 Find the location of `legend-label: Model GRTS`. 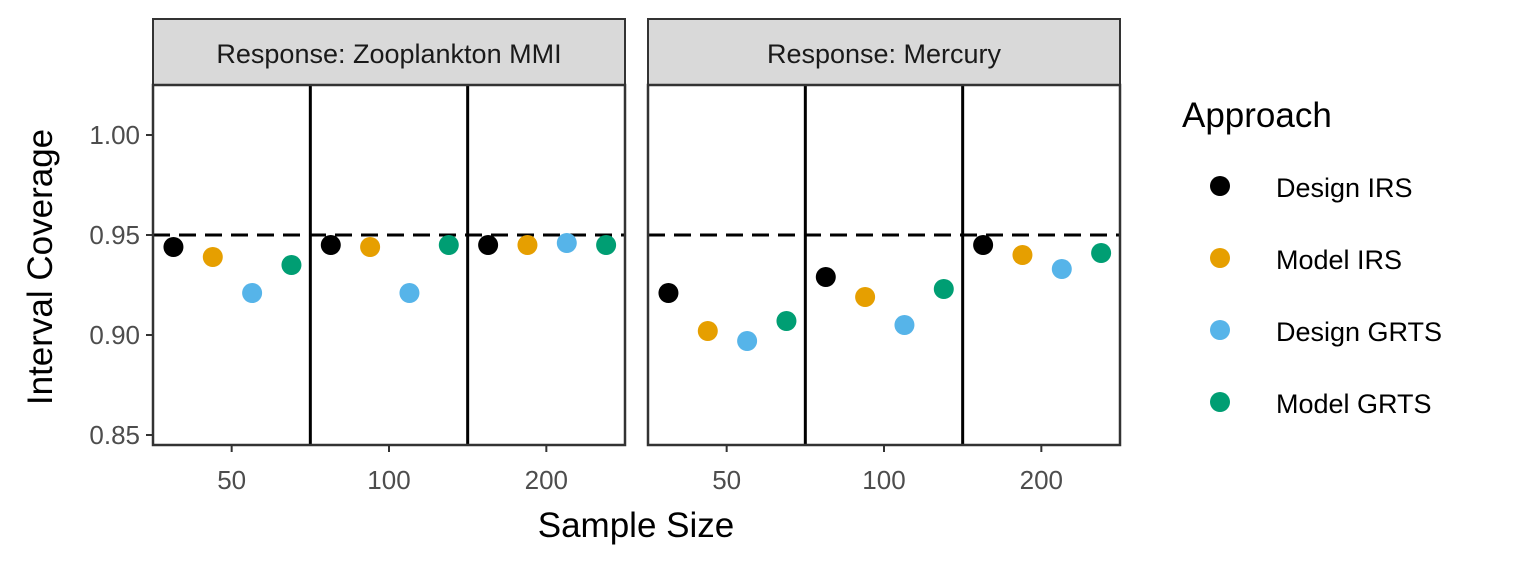

legend-label: Model GRTS is located at coordinates (1354, 404).